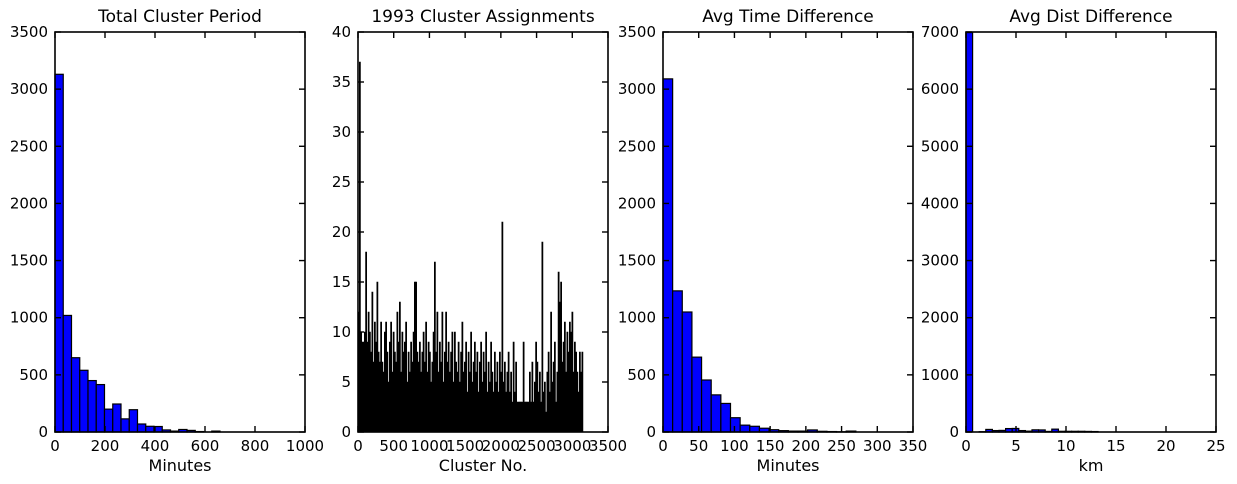 This screenshot has height=484, width=1237. I want to click on x-tick-label: 250, so click(841, 446).